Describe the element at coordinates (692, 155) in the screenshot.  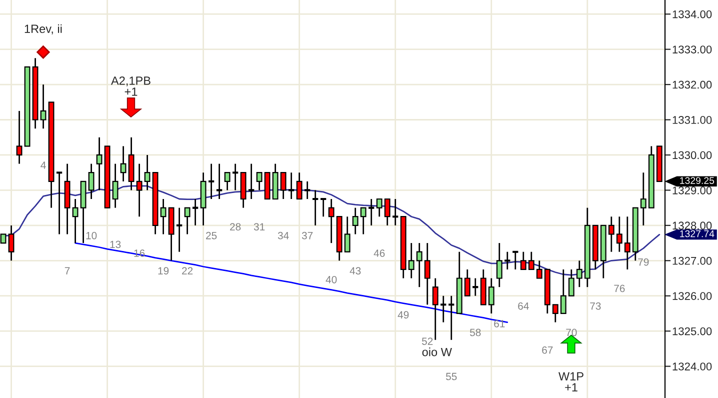
I see `y-tick-label: 1330.00` at that location.